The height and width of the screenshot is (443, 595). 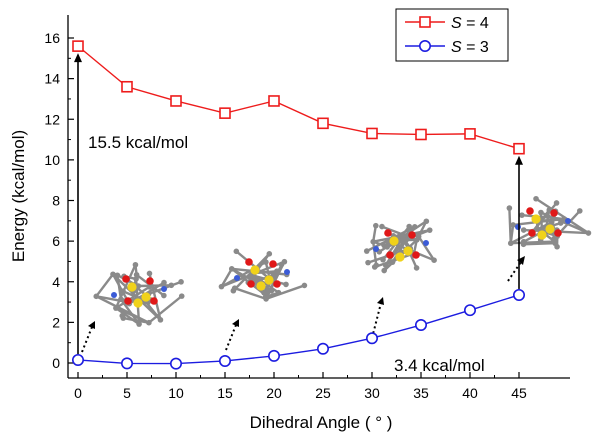 I want to click on x-tick-label: 5, so click(x=127, y=393).